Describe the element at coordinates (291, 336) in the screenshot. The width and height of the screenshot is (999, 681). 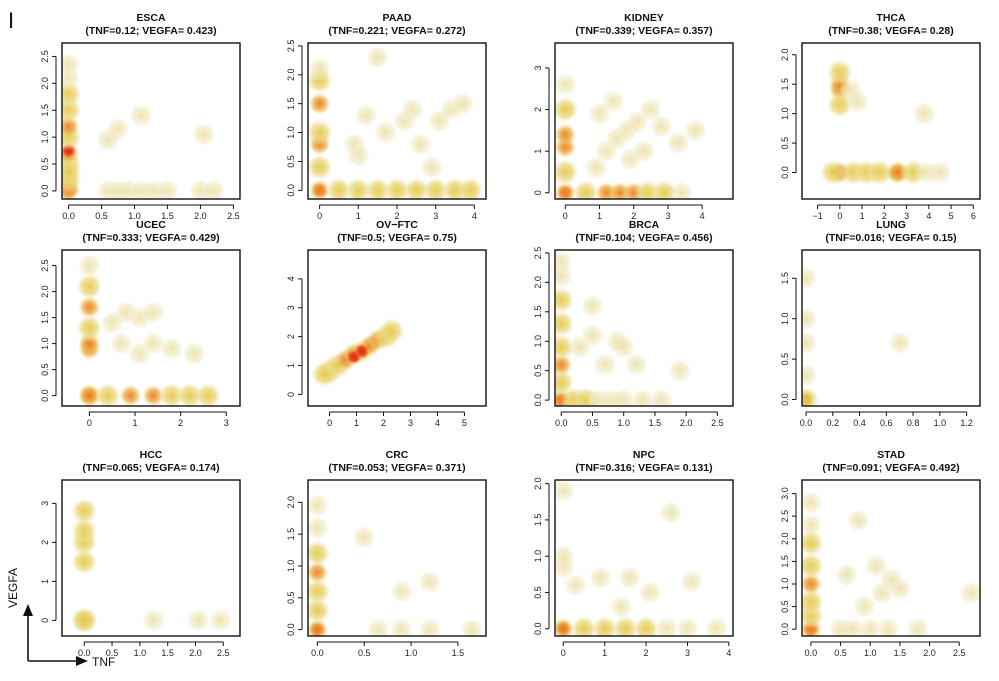
I see `y-tick-label: 2` at that location.